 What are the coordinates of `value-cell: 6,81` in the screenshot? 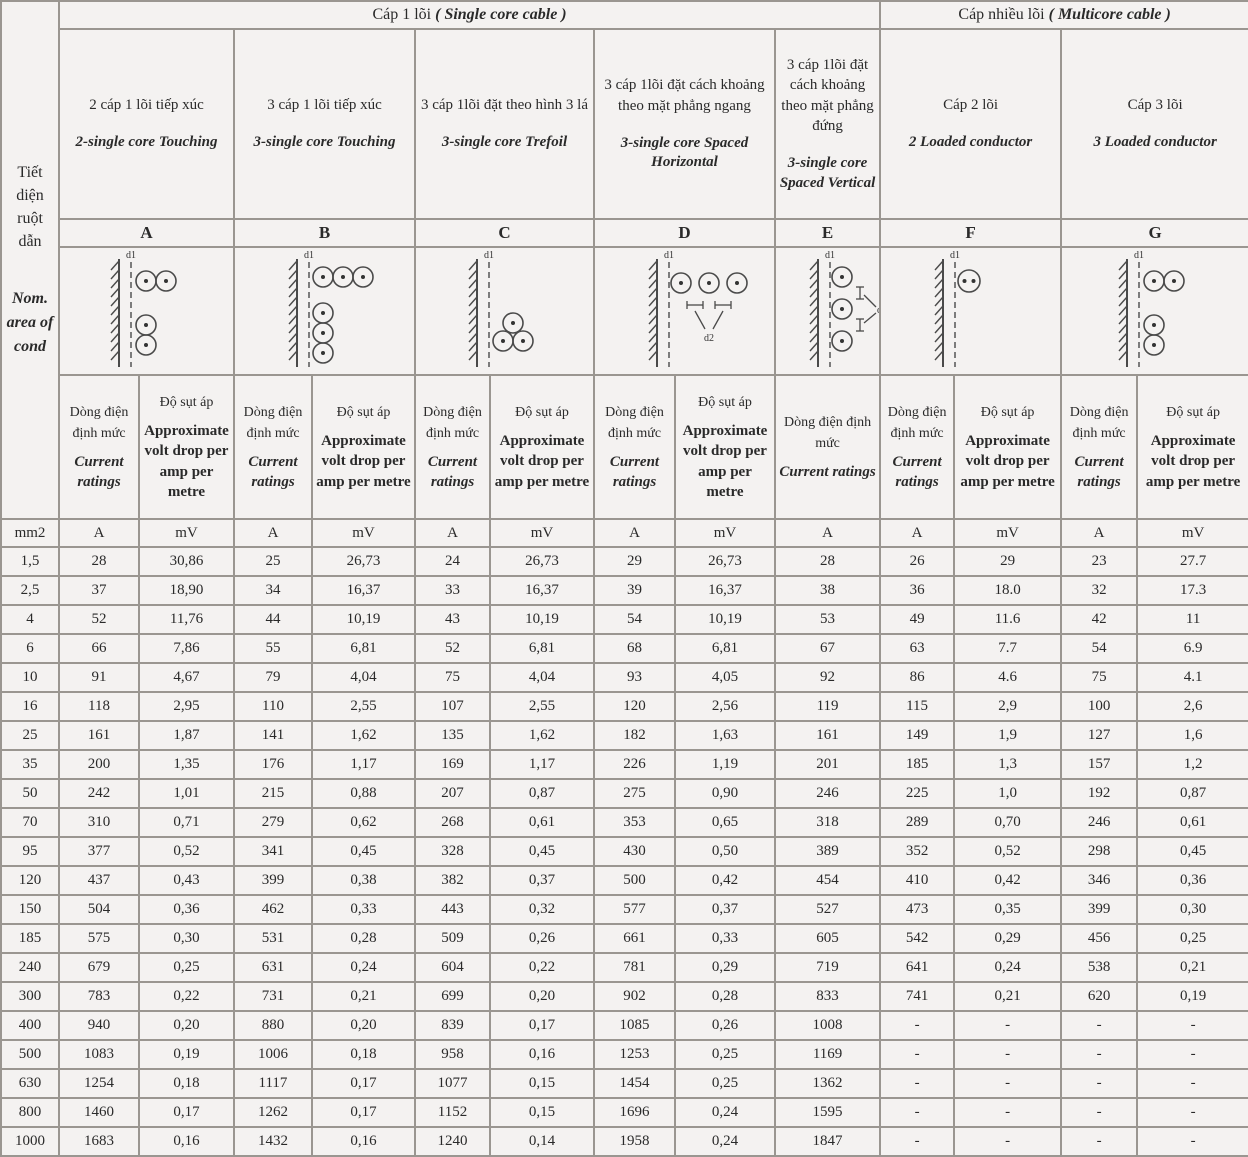 It's located at (363, 648).